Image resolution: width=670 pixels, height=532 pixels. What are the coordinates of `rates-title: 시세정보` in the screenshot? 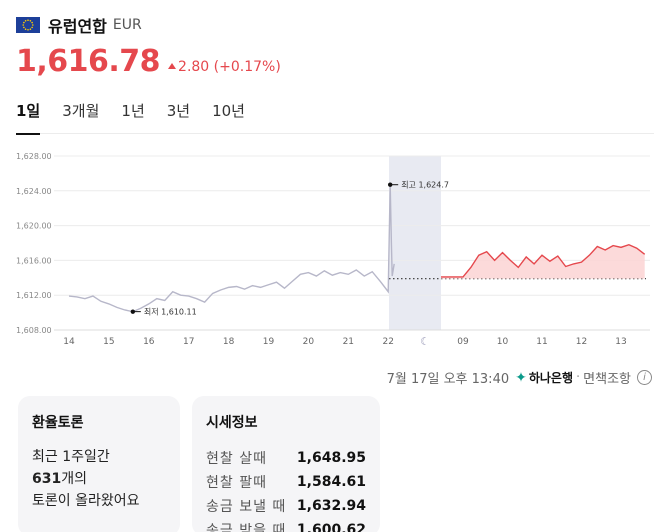 It's located at (232, 423).